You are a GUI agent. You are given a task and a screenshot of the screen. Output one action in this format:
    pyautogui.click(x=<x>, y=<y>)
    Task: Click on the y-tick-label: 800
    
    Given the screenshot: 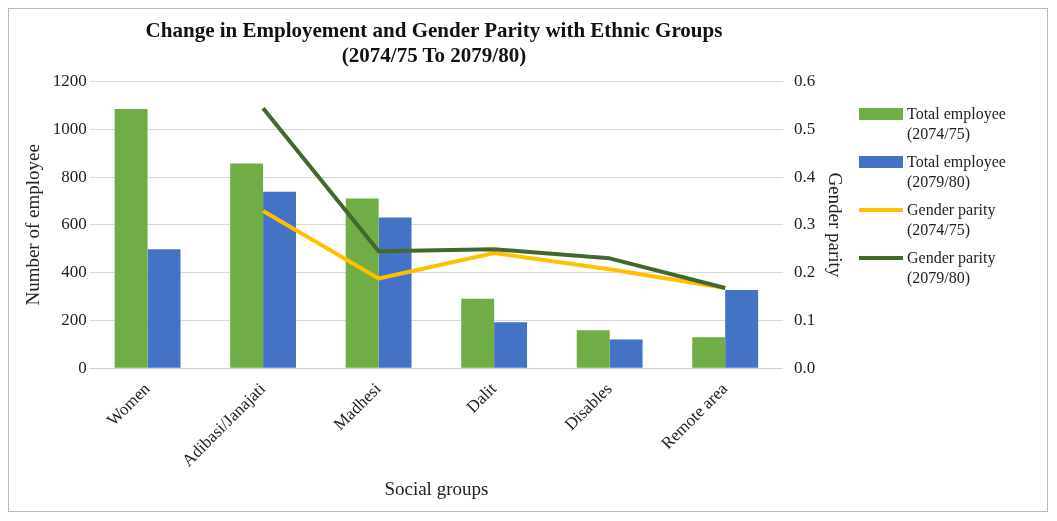 What is the action you would take?
    pyautogui.click(x=74, y=176)
    